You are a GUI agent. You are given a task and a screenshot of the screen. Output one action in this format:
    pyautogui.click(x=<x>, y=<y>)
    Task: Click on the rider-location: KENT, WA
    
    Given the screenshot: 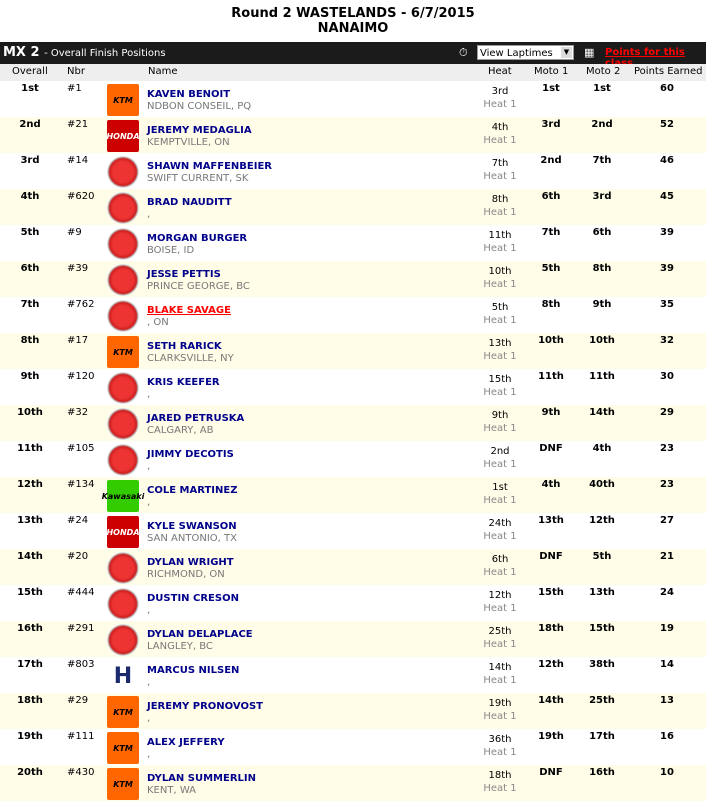 What is the action you would take?
    pyautogui.click(x=172, y=790)
    